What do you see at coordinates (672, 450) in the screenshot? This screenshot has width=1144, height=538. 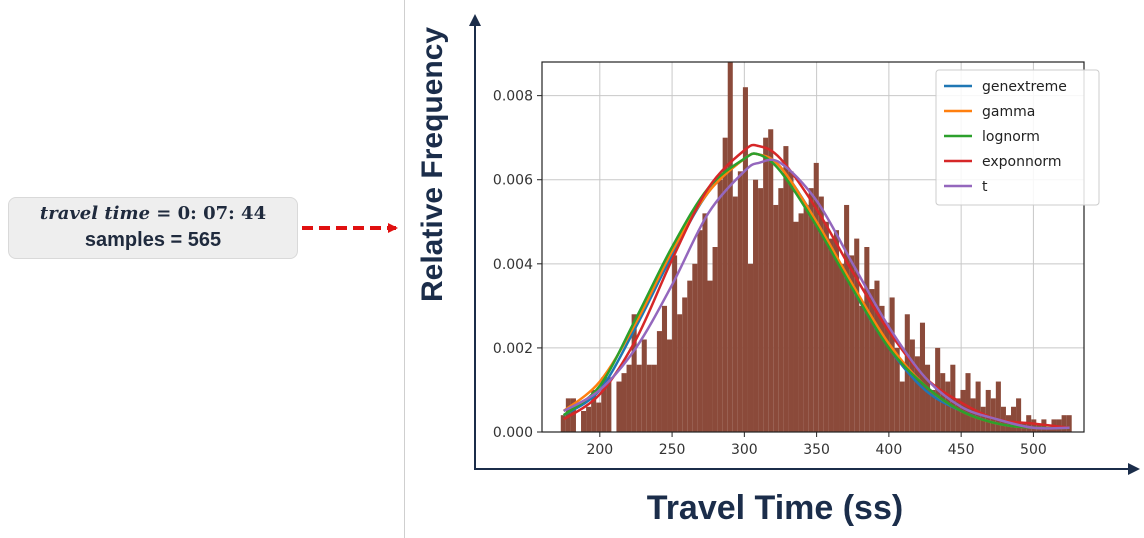 I see `x-tick-label: 250` at bounding box center [672, 450].